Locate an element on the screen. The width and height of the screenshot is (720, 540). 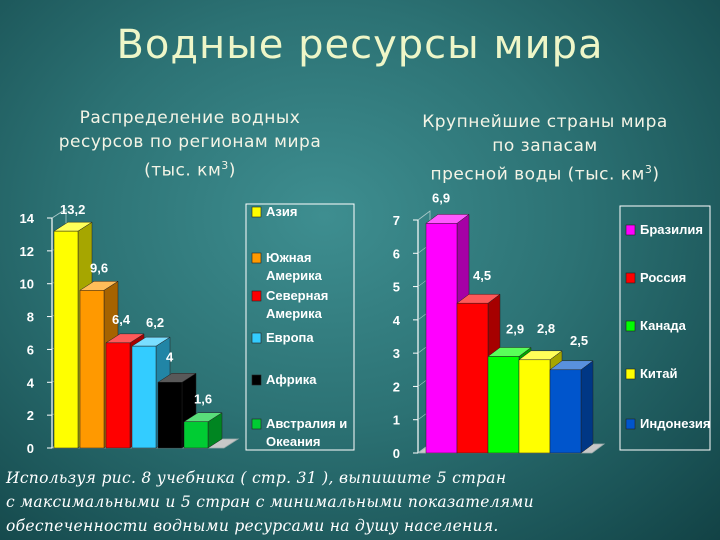
y-tick-label: 8 is located at coordinates (30, 317).